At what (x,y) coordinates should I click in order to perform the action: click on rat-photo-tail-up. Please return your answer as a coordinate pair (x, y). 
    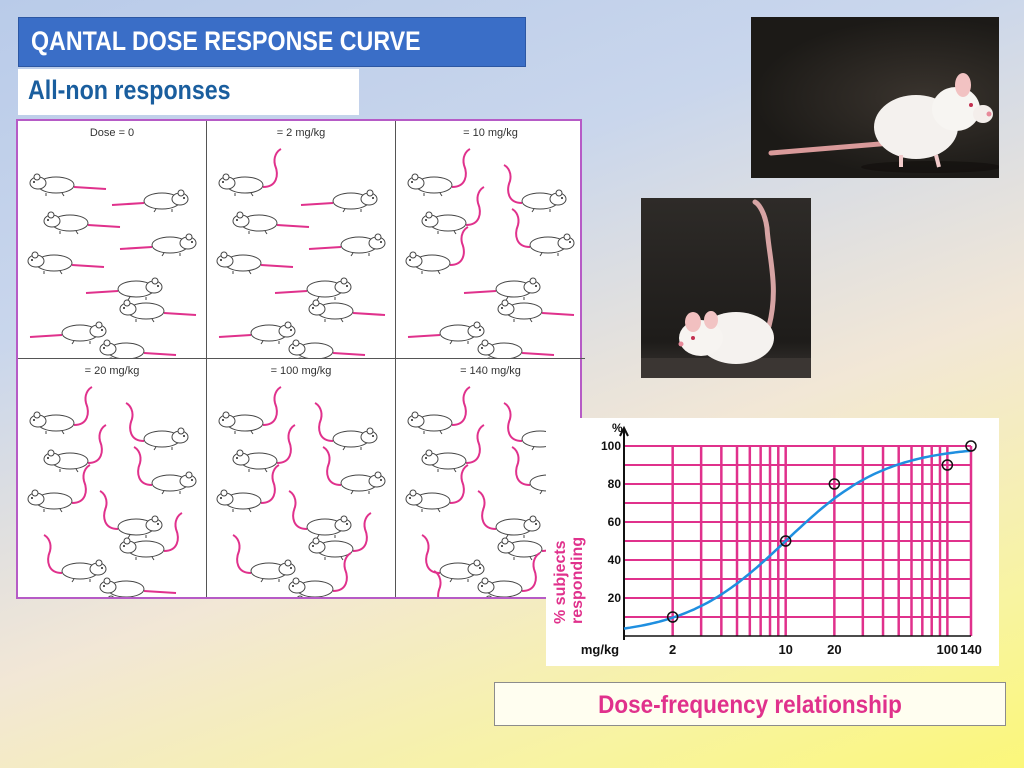
    Looking at the image, I should click on (726, 288).